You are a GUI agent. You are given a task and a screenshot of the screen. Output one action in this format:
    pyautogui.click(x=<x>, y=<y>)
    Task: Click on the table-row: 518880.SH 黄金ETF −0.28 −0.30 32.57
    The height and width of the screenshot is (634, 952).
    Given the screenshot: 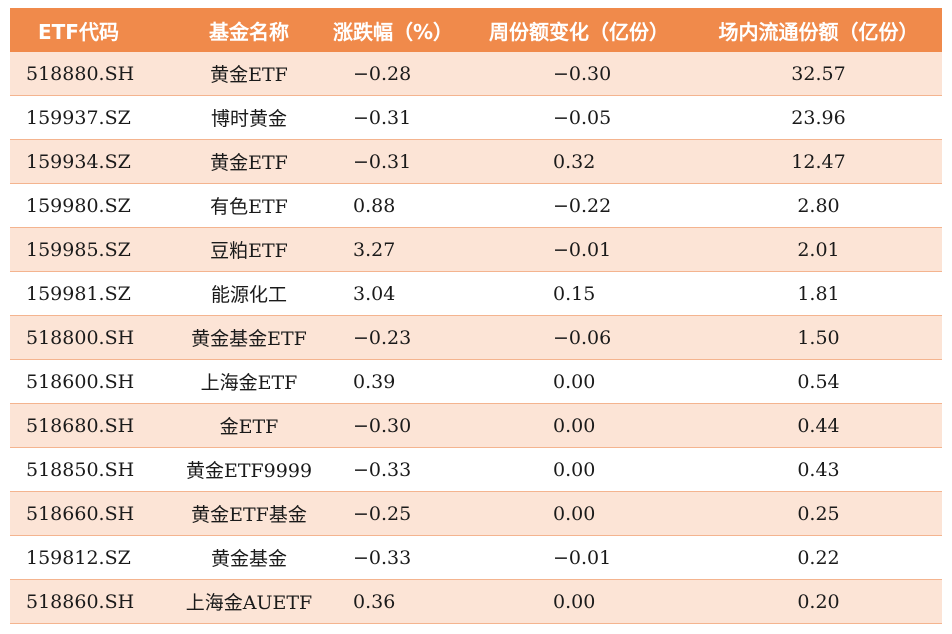 What is the action you would take?
    pyautogui.click(x=476, y=74)
    